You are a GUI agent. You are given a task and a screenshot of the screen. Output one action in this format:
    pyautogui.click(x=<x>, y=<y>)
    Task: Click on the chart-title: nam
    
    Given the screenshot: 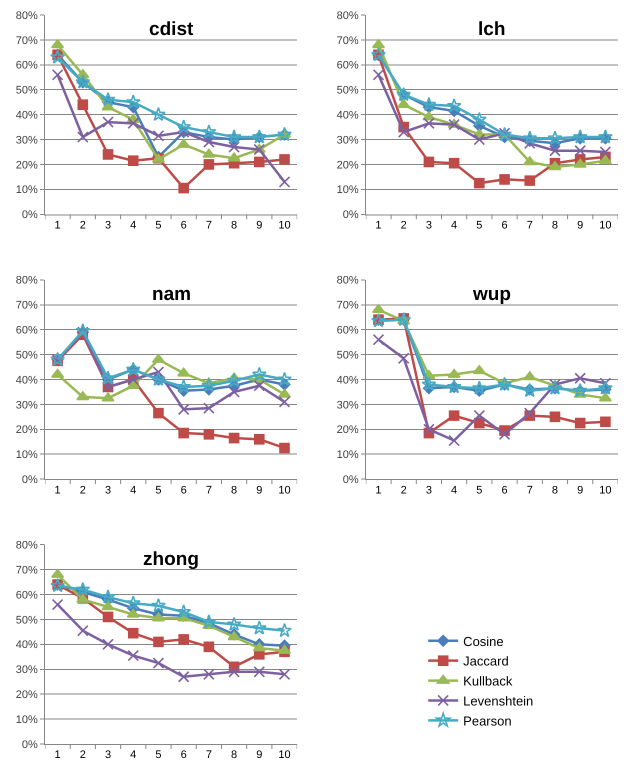 What is the action you would take?
    pyautogui.click(x=172, y=294)
    